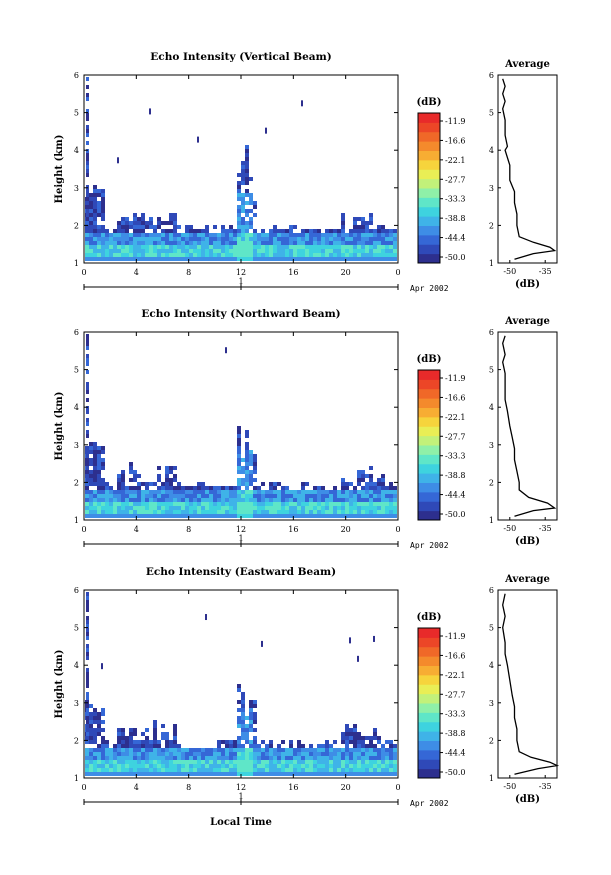 This screenshot has width=611, height=875. Describe the element at coordinates (136, 529) in the screenshot. I see `x-tick-label: 4` at that location.